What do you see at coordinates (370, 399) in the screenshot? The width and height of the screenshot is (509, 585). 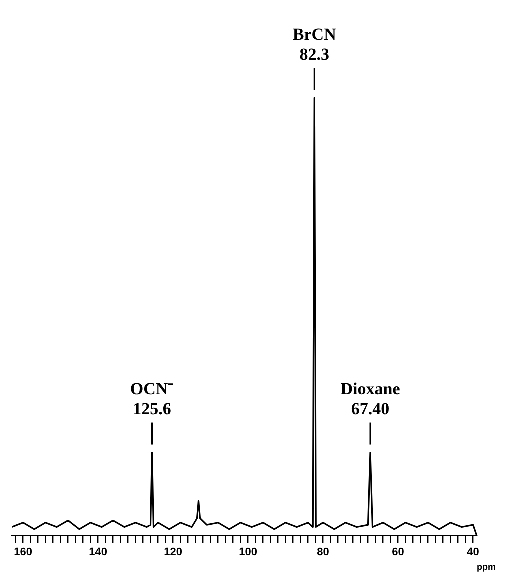 I see `annotation: Dioxane 67.40` at bounding box center [370, 399].